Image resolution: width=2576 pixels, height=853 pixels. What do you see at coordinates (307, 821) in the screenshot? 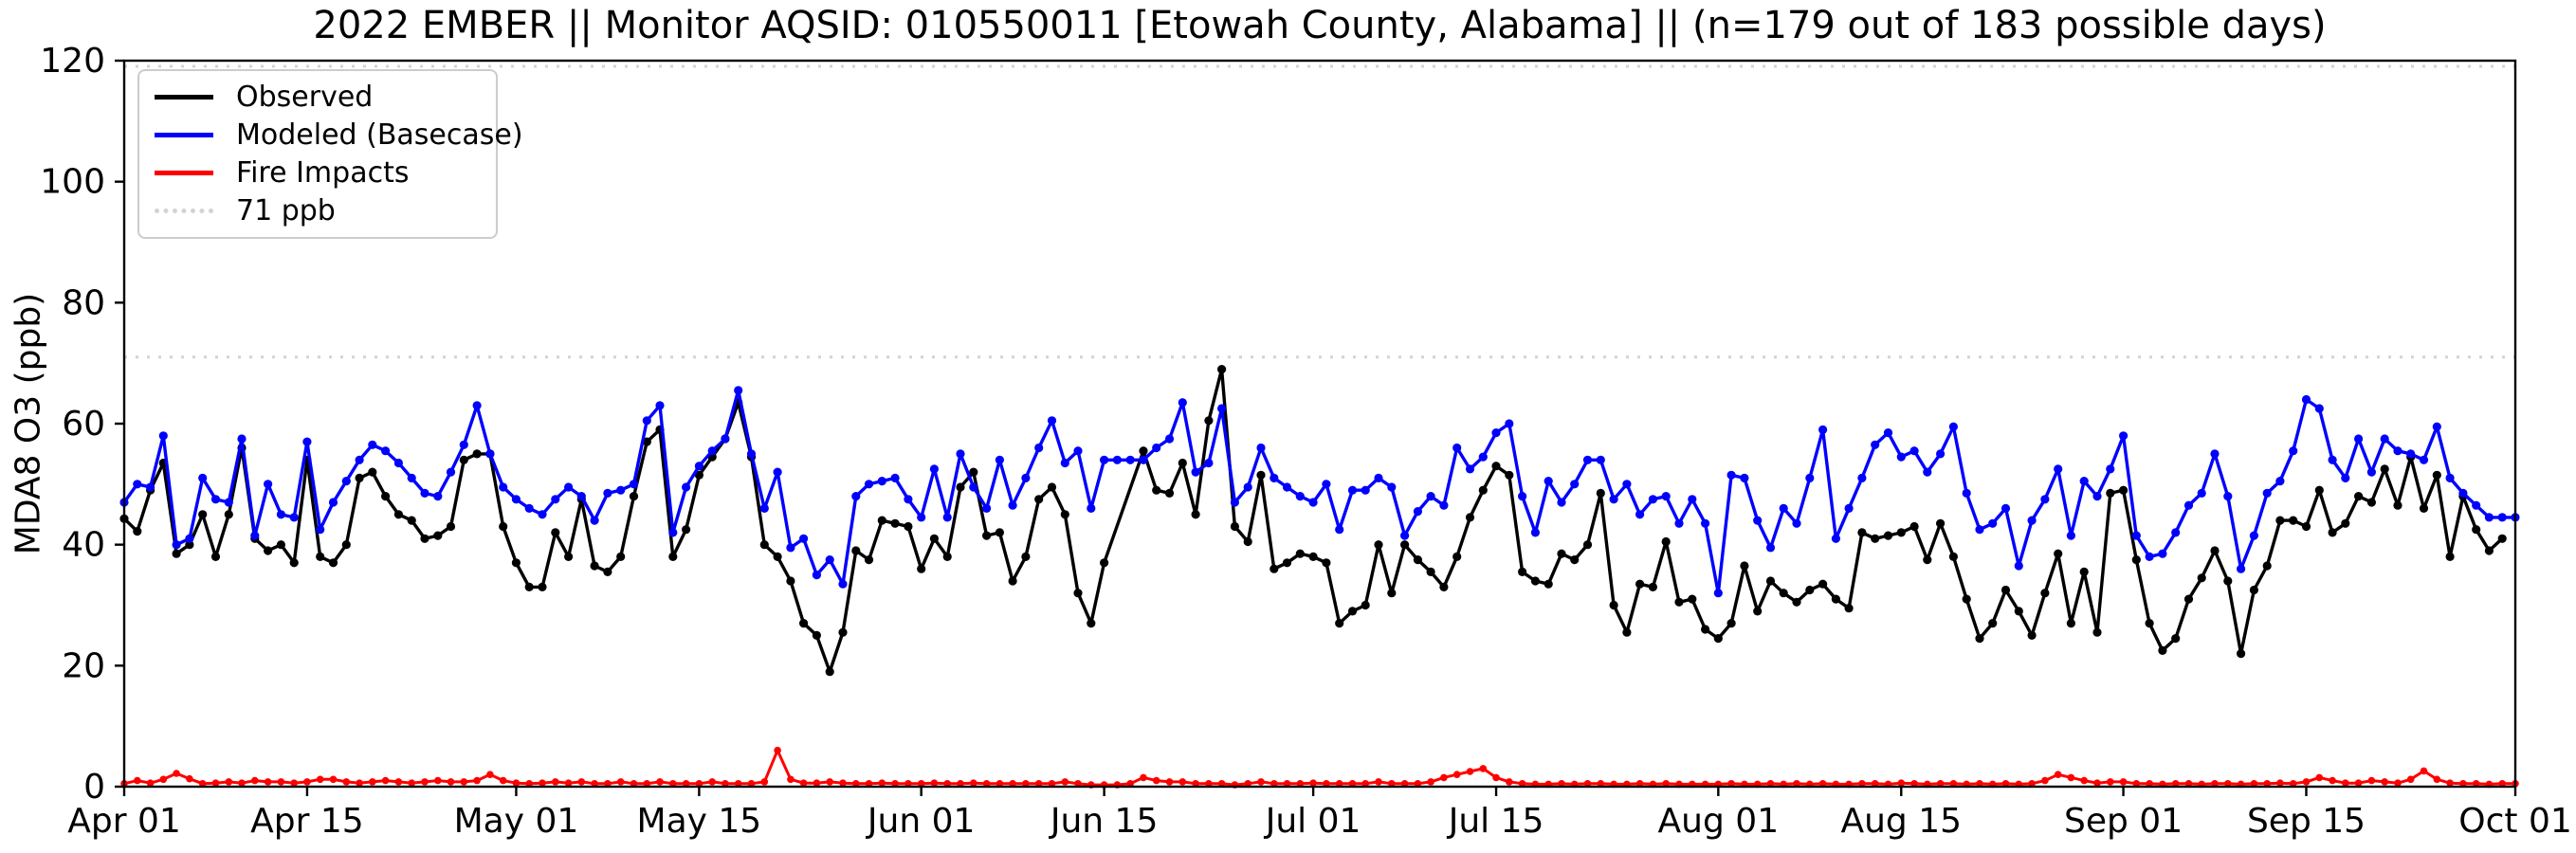
I see `x-tick-label: Apr 15` at bounding box center [307, 821].